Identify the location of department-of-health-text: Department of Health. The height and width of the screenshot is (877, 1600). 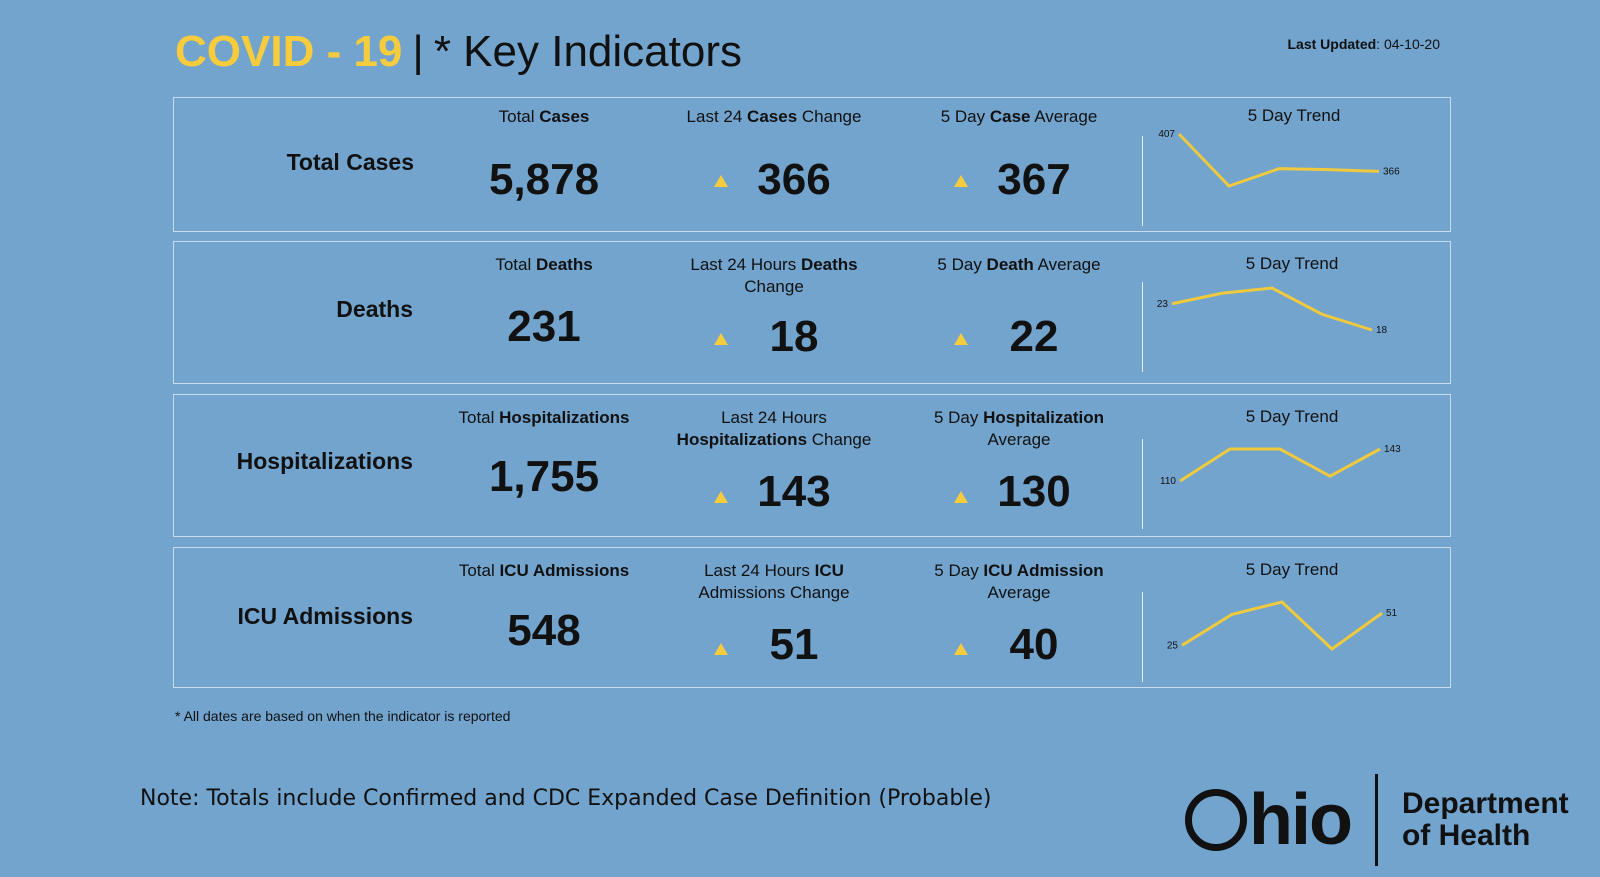
(1485, 820).